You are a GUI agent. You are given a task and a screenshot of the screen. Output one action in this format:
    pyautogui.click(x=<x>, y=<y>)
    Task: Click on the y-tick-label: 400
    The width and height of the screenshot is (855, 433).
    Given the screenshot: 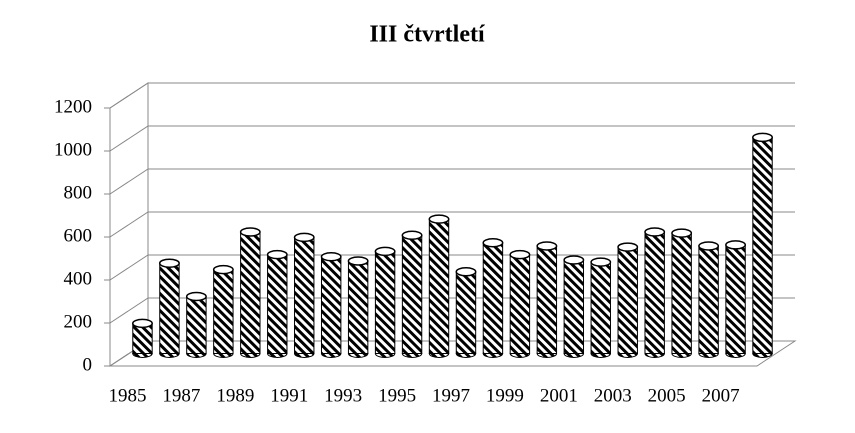 What is the action you would take?
    pyautogui.click(x=78, y=278)
    